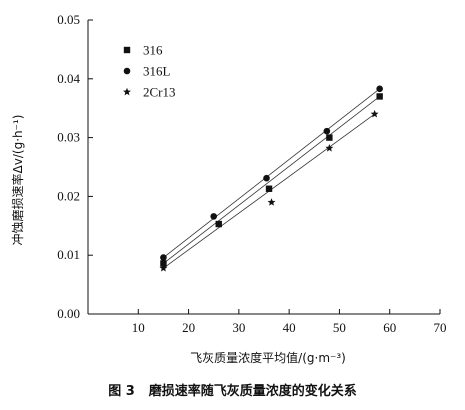 Image resolution: width=465 pixels, height=410 pixels. Describe the element at coordinates (238, 327) in the screenshot. I see `x-tick-label: 30` at that location.